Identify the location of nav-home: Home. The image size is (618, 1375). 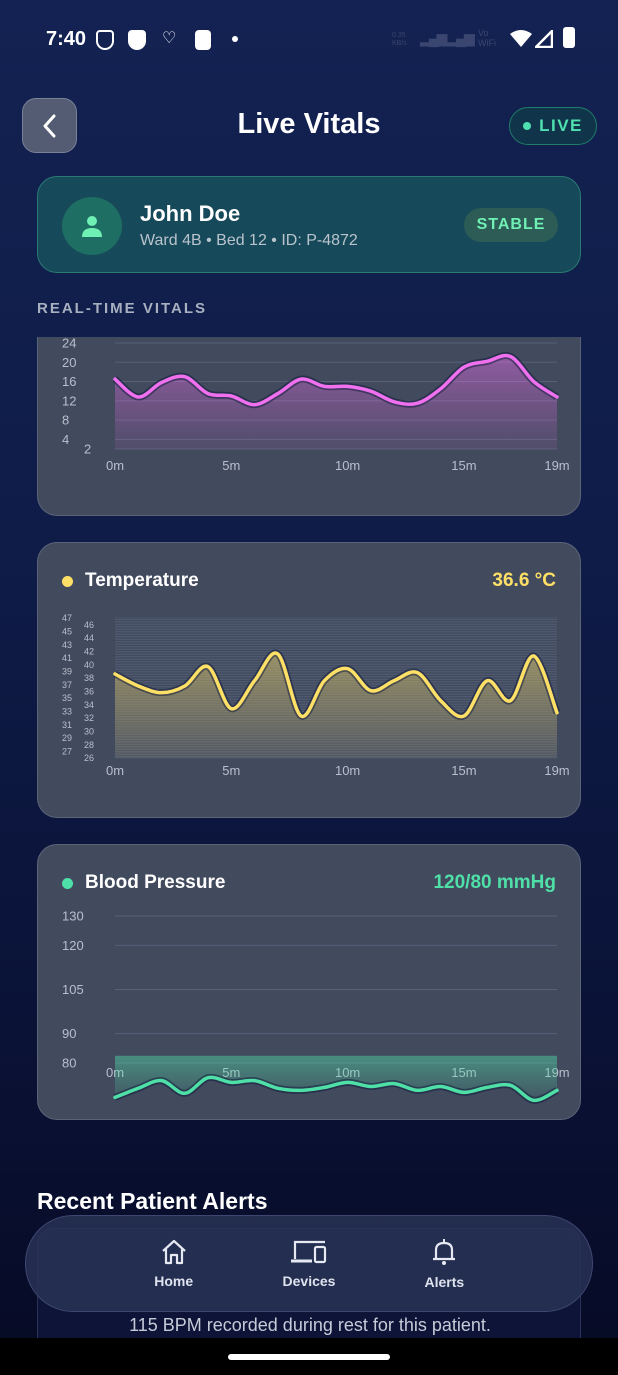
(174, 1263).